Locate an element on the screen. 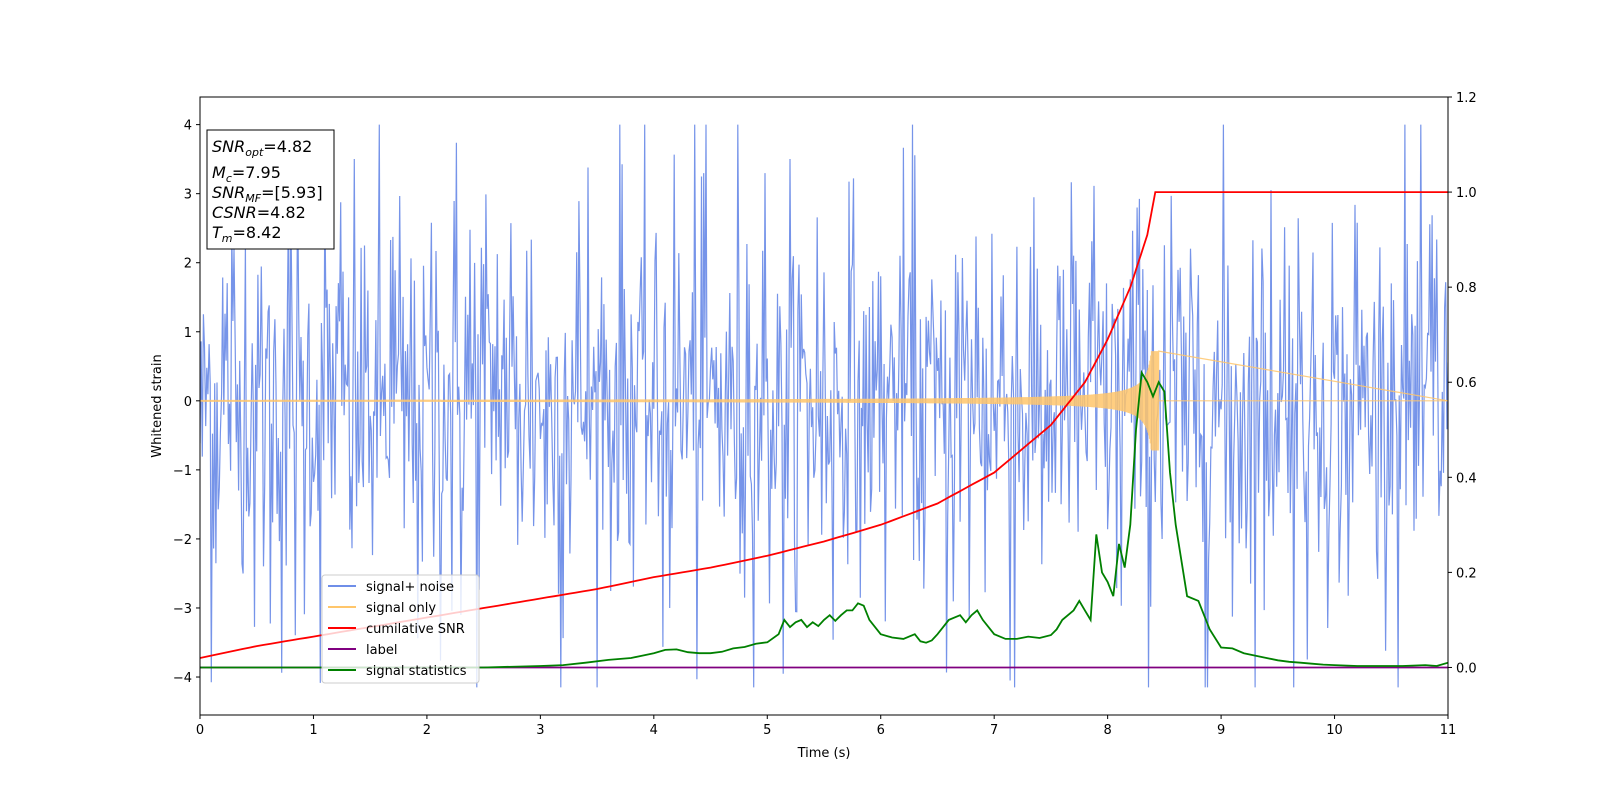 This screenshot has width=1600, height=800. signal-only-series is located at coordinates (824, 400).